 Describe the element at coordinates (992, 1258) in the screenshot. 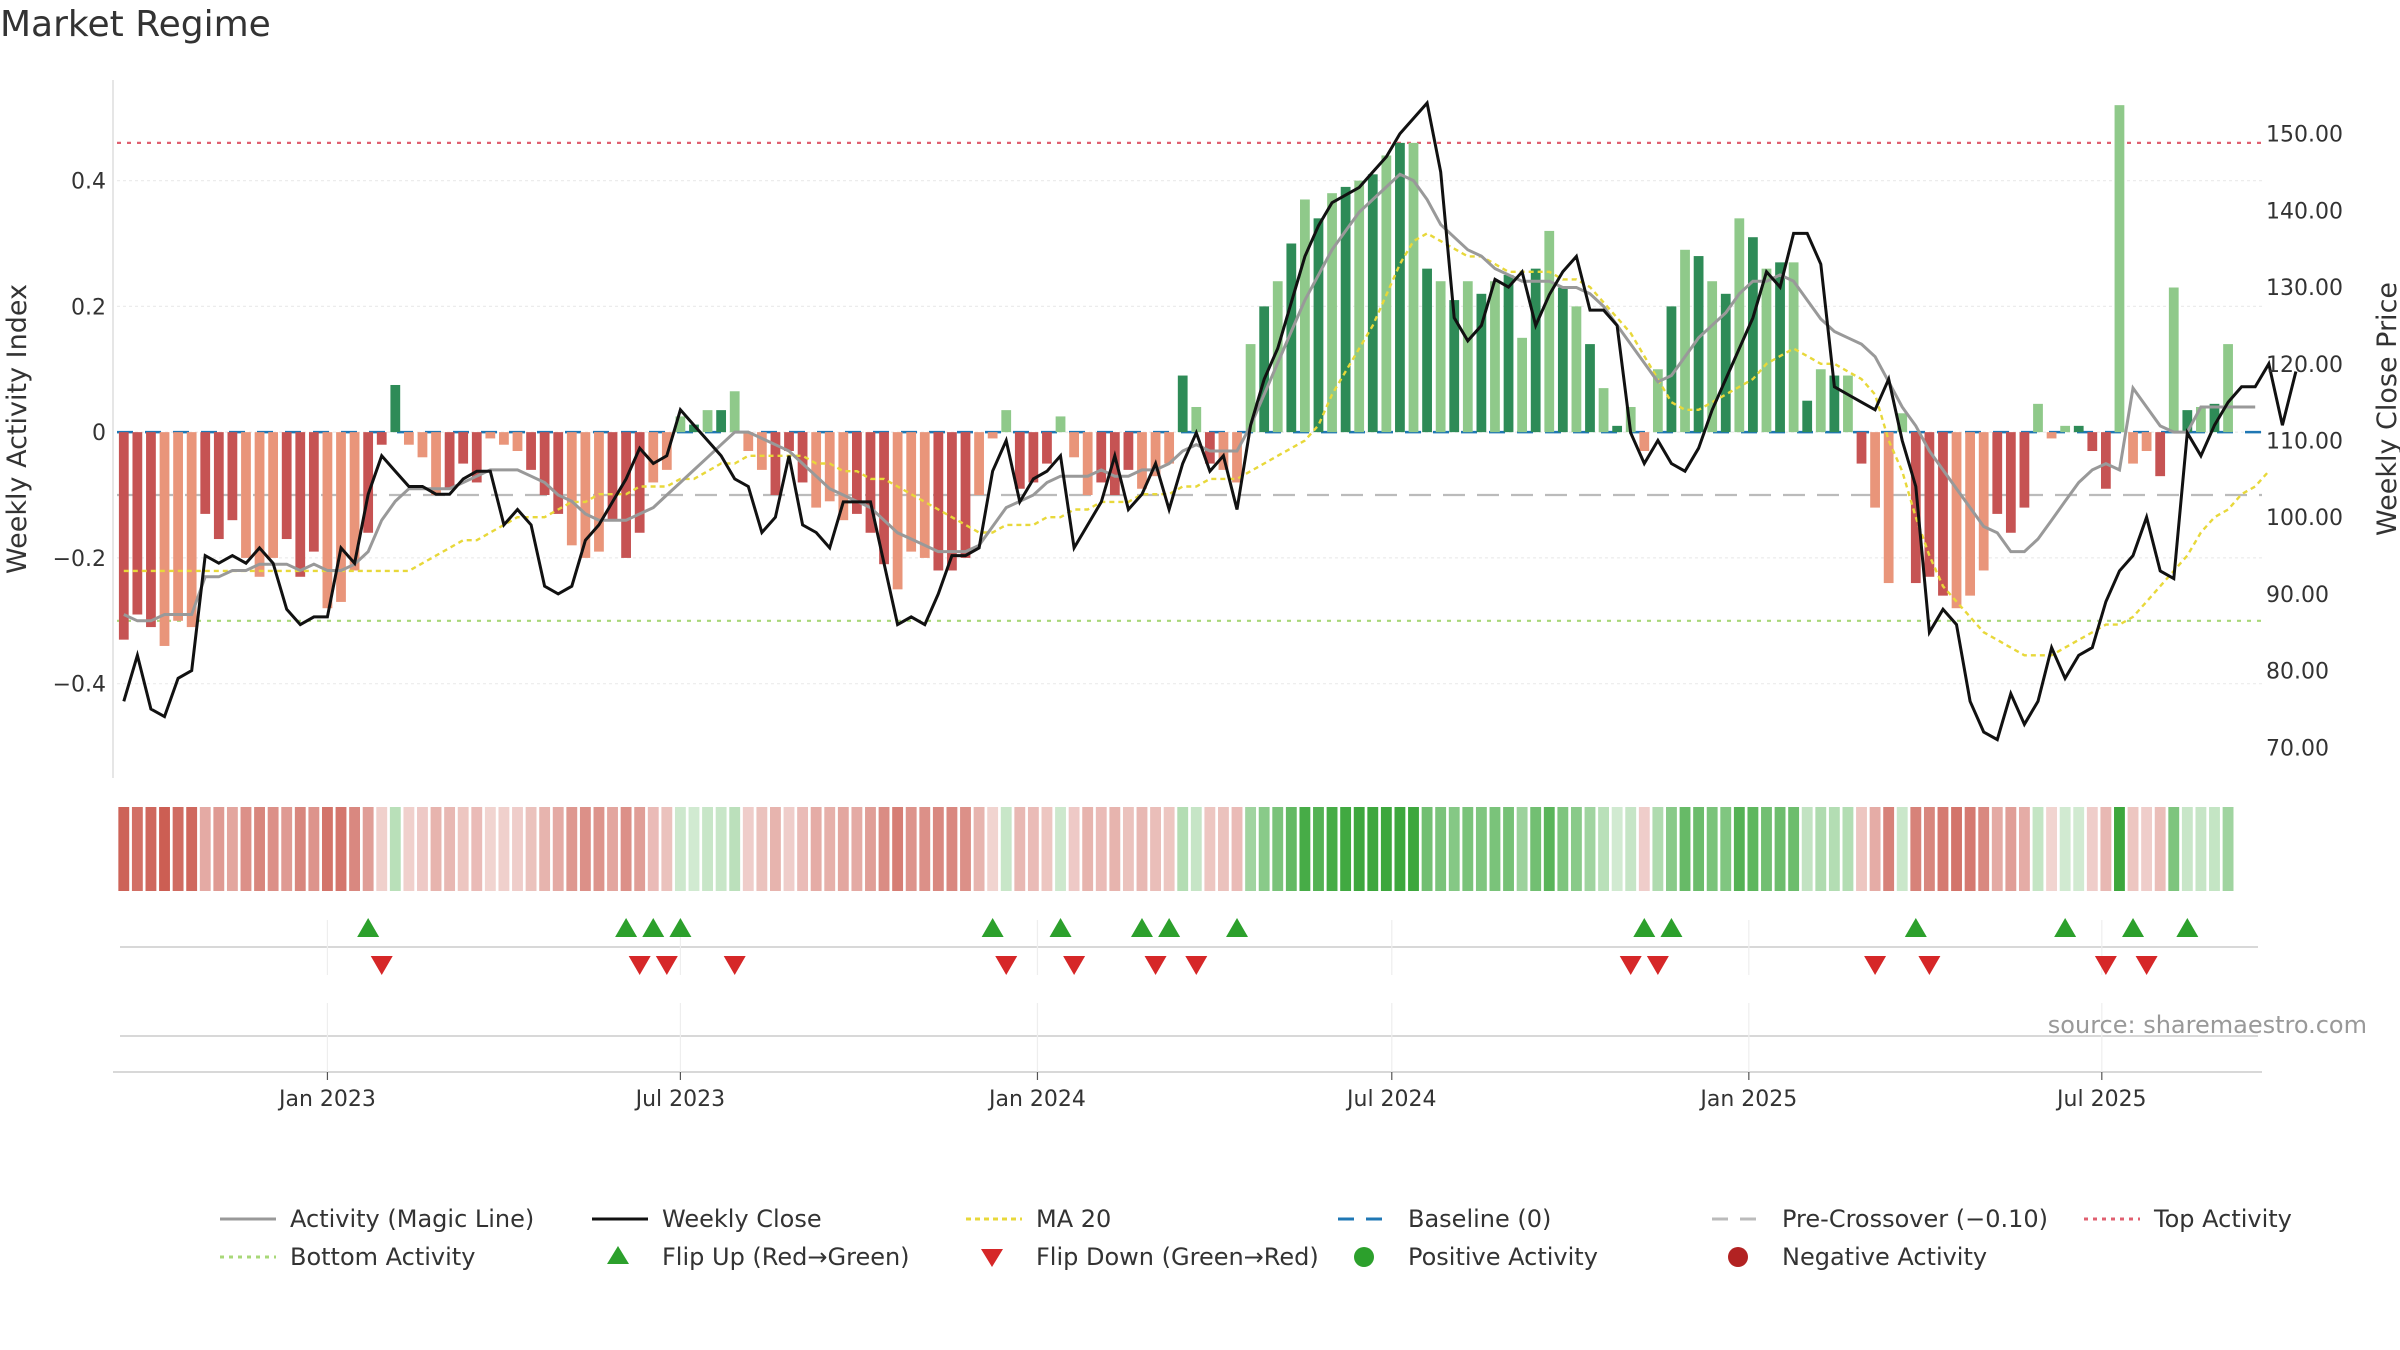

I see `legend-swatch-flip-down` at that location.